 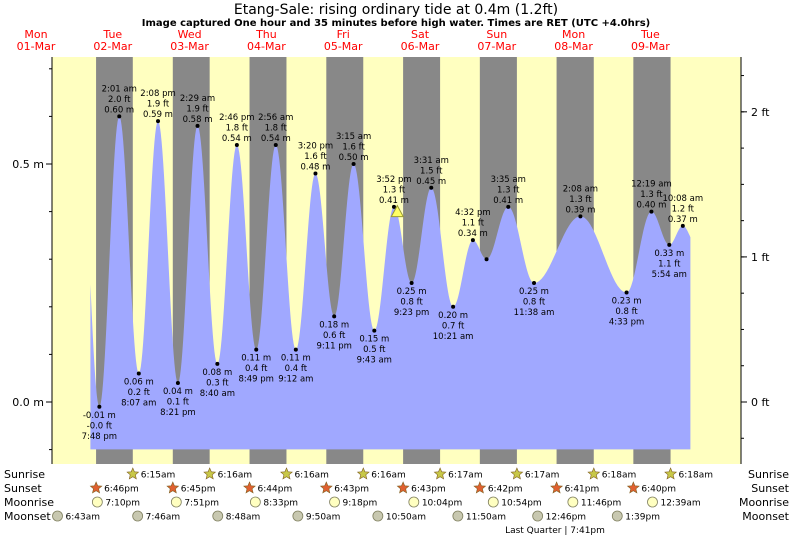 What do you see at coordinates (122, 504) in the screenshot?
I see `moonrise-time: 7:10pm` at bounding box center [122, 504].